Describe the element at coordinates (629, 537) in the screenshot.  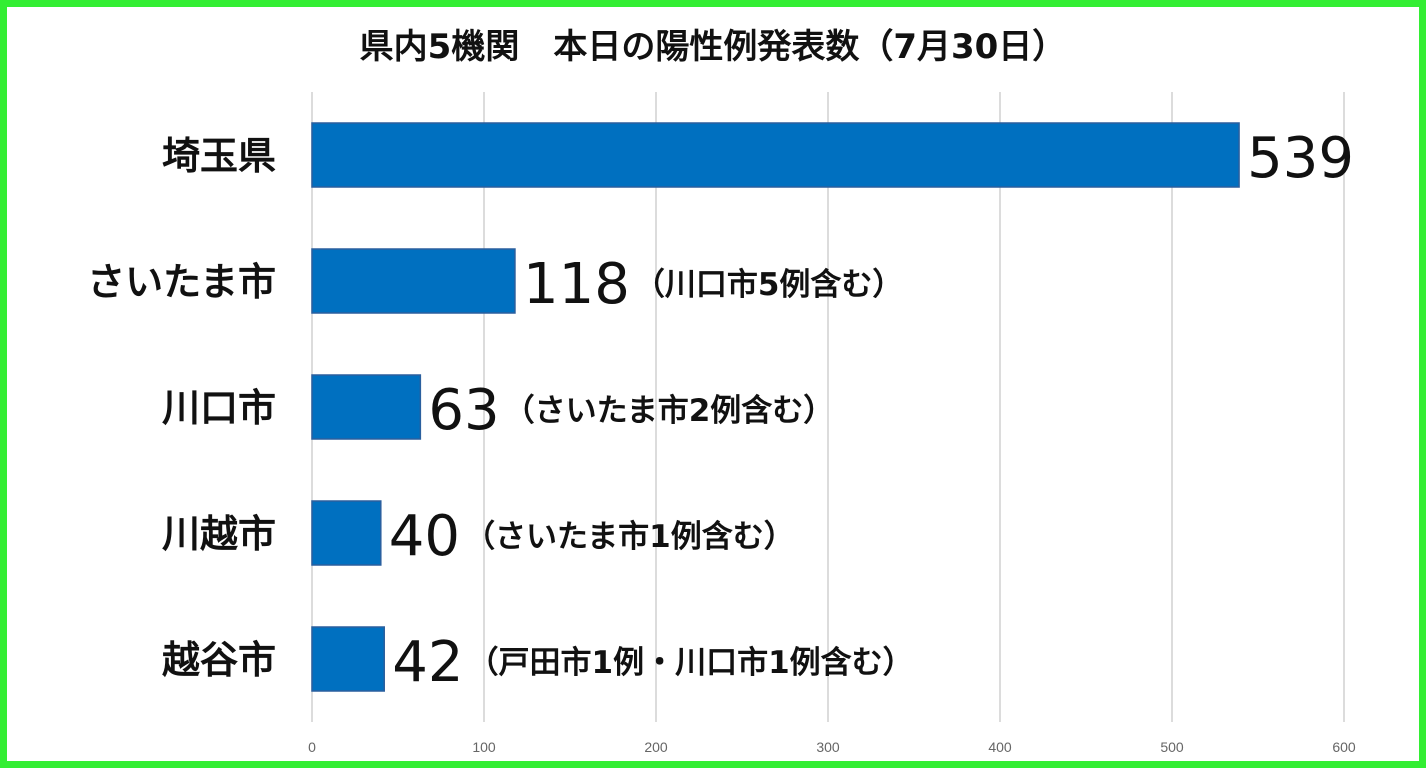
I see `annotation-label: （さいたま市1例含む）` at that location.